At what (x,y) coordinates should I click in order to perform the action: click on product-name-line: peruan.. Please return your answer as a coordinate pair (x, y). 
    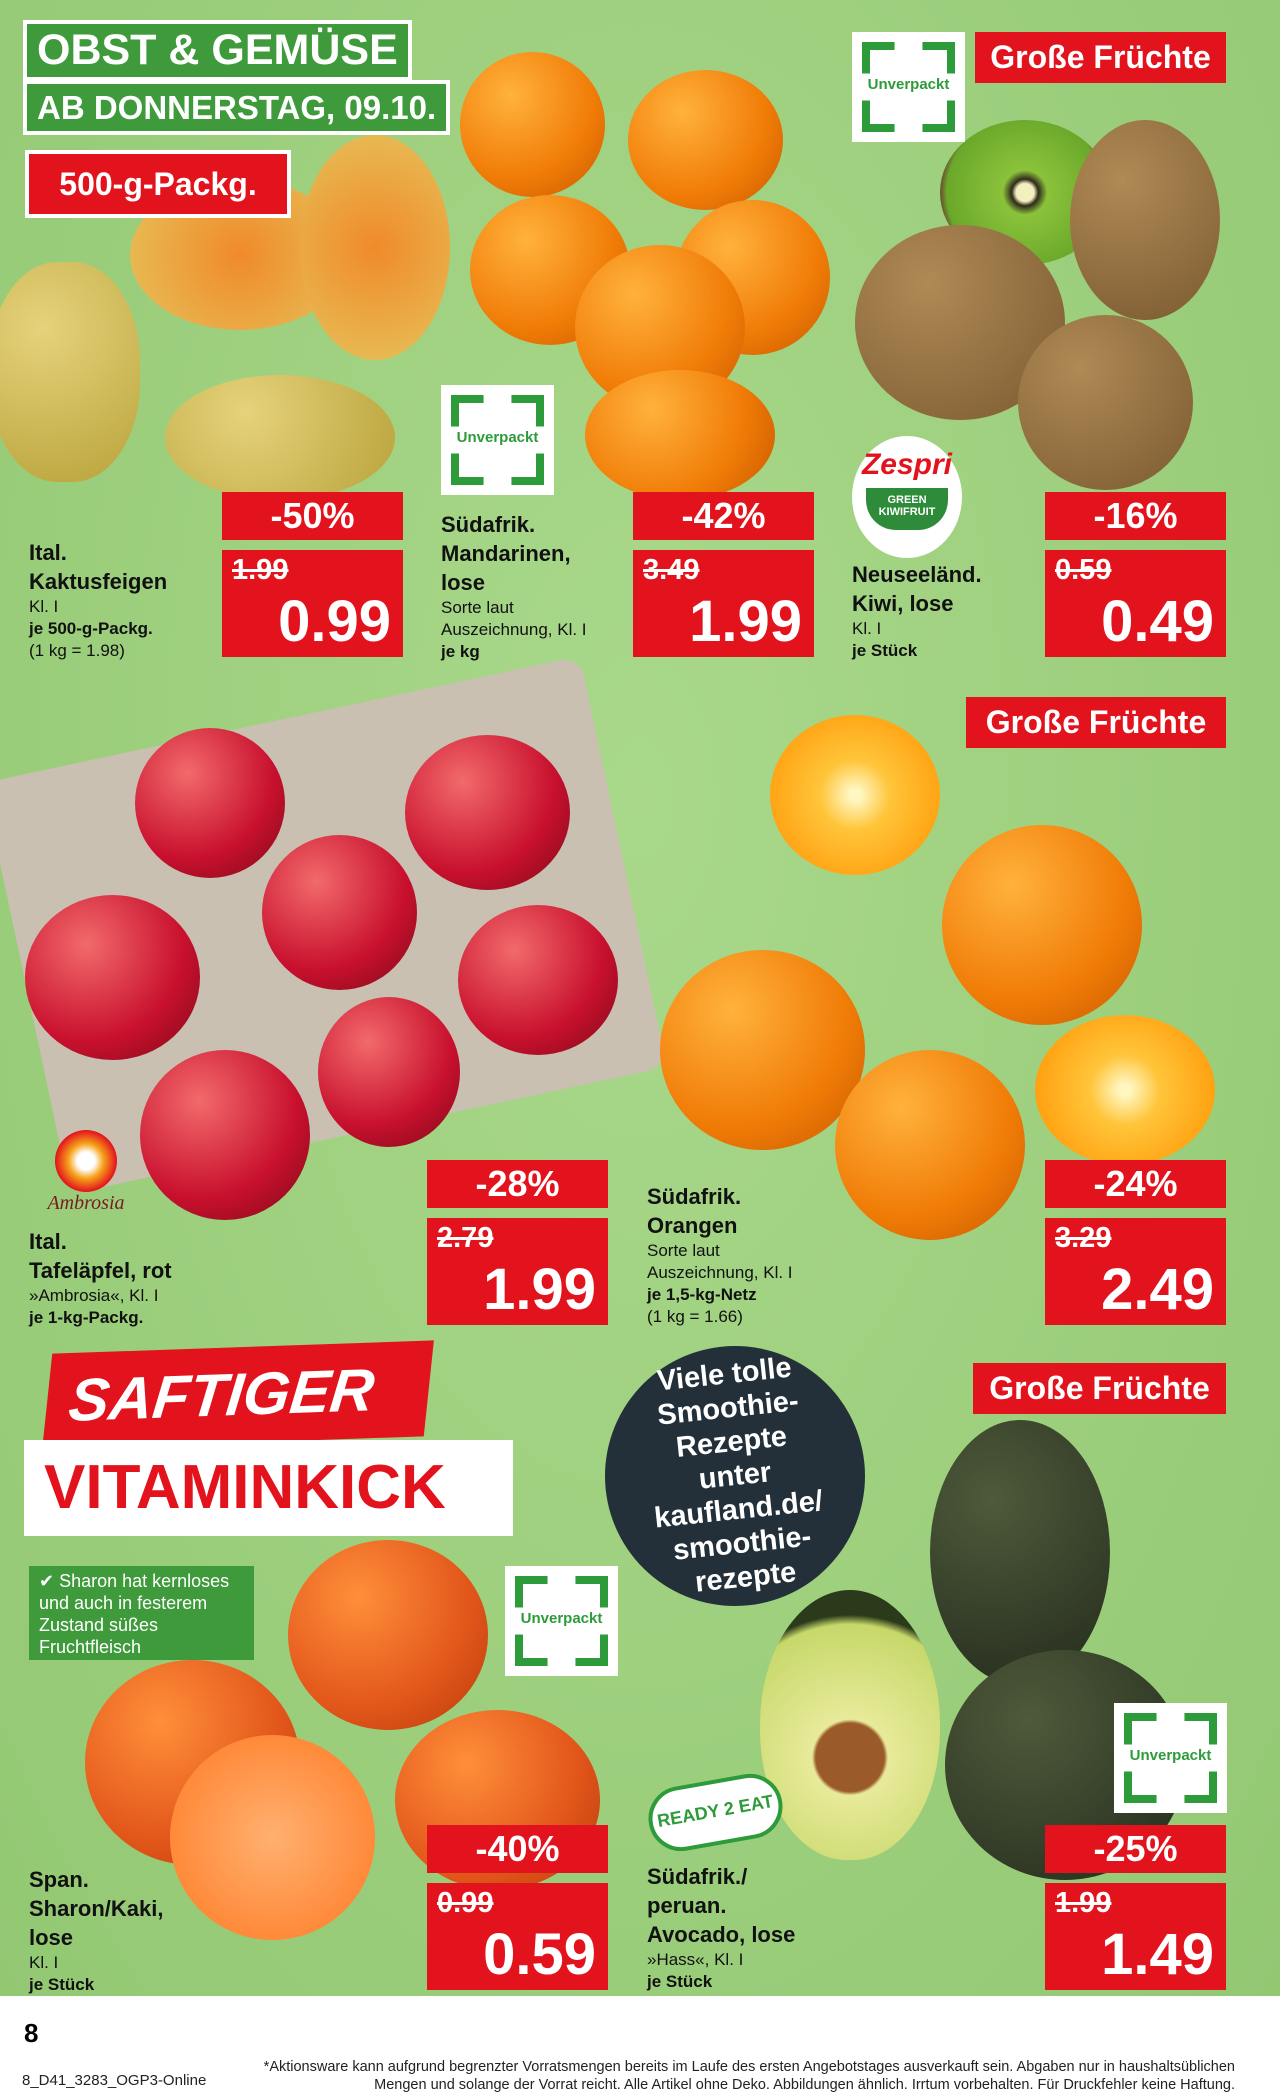
    Looking at the image, I should click on (687, 1905).